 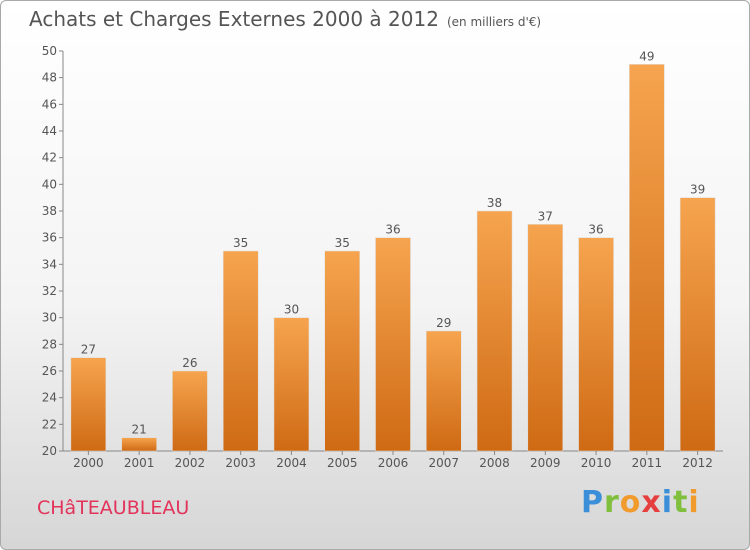 I want to click on y-tick-label: 40, so click(x=49, y=184).